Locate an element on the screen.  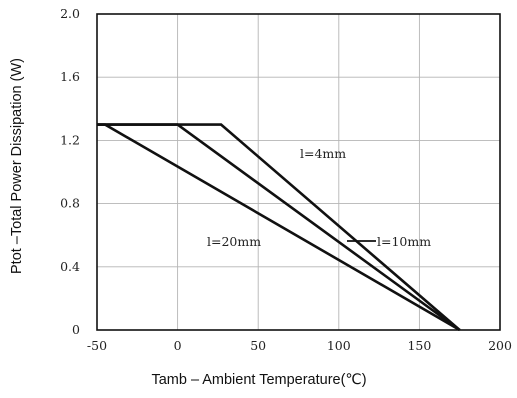
y-tick-label: 1.2 is located at coordinates (70, 139).